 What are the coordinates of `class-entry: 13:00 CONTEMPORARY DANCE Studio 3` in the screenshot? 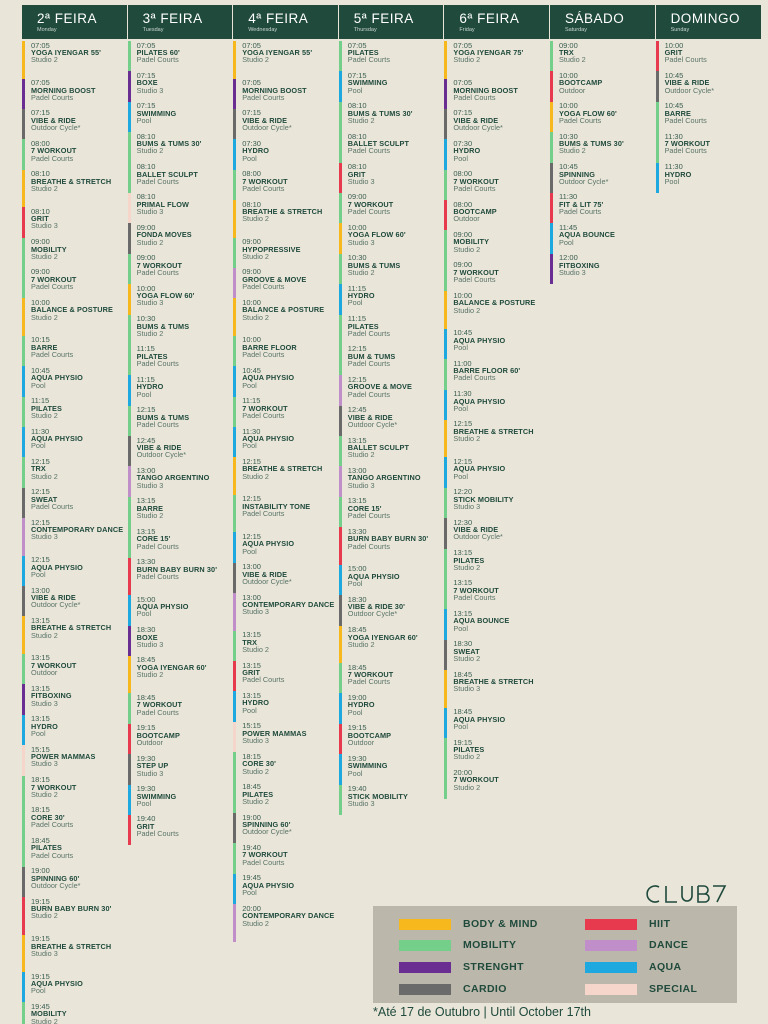 It's located at (284, 612).